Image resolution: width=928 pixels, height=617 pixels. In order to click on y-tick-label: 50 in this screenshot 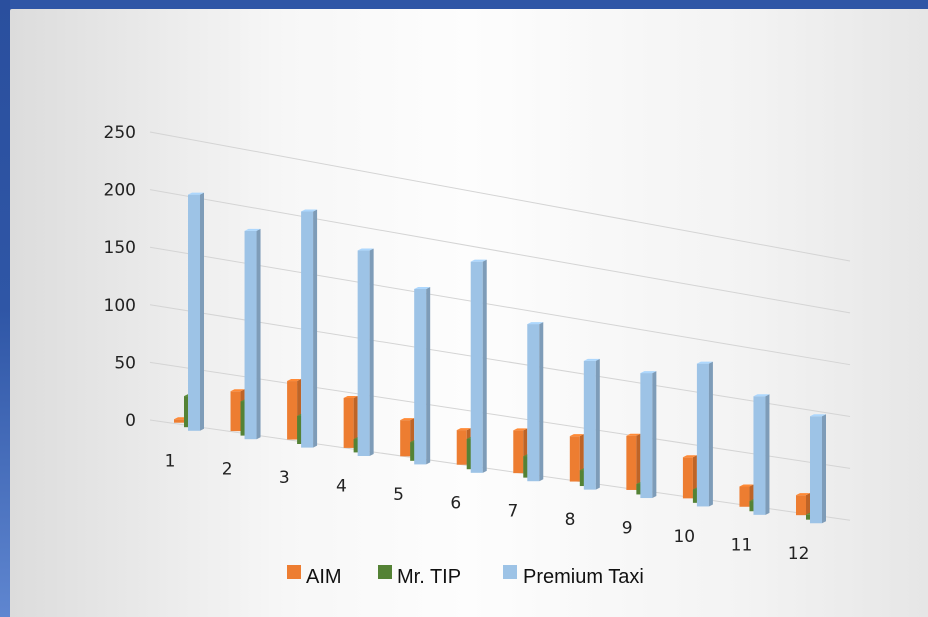, I will do `click(125, 363)`.